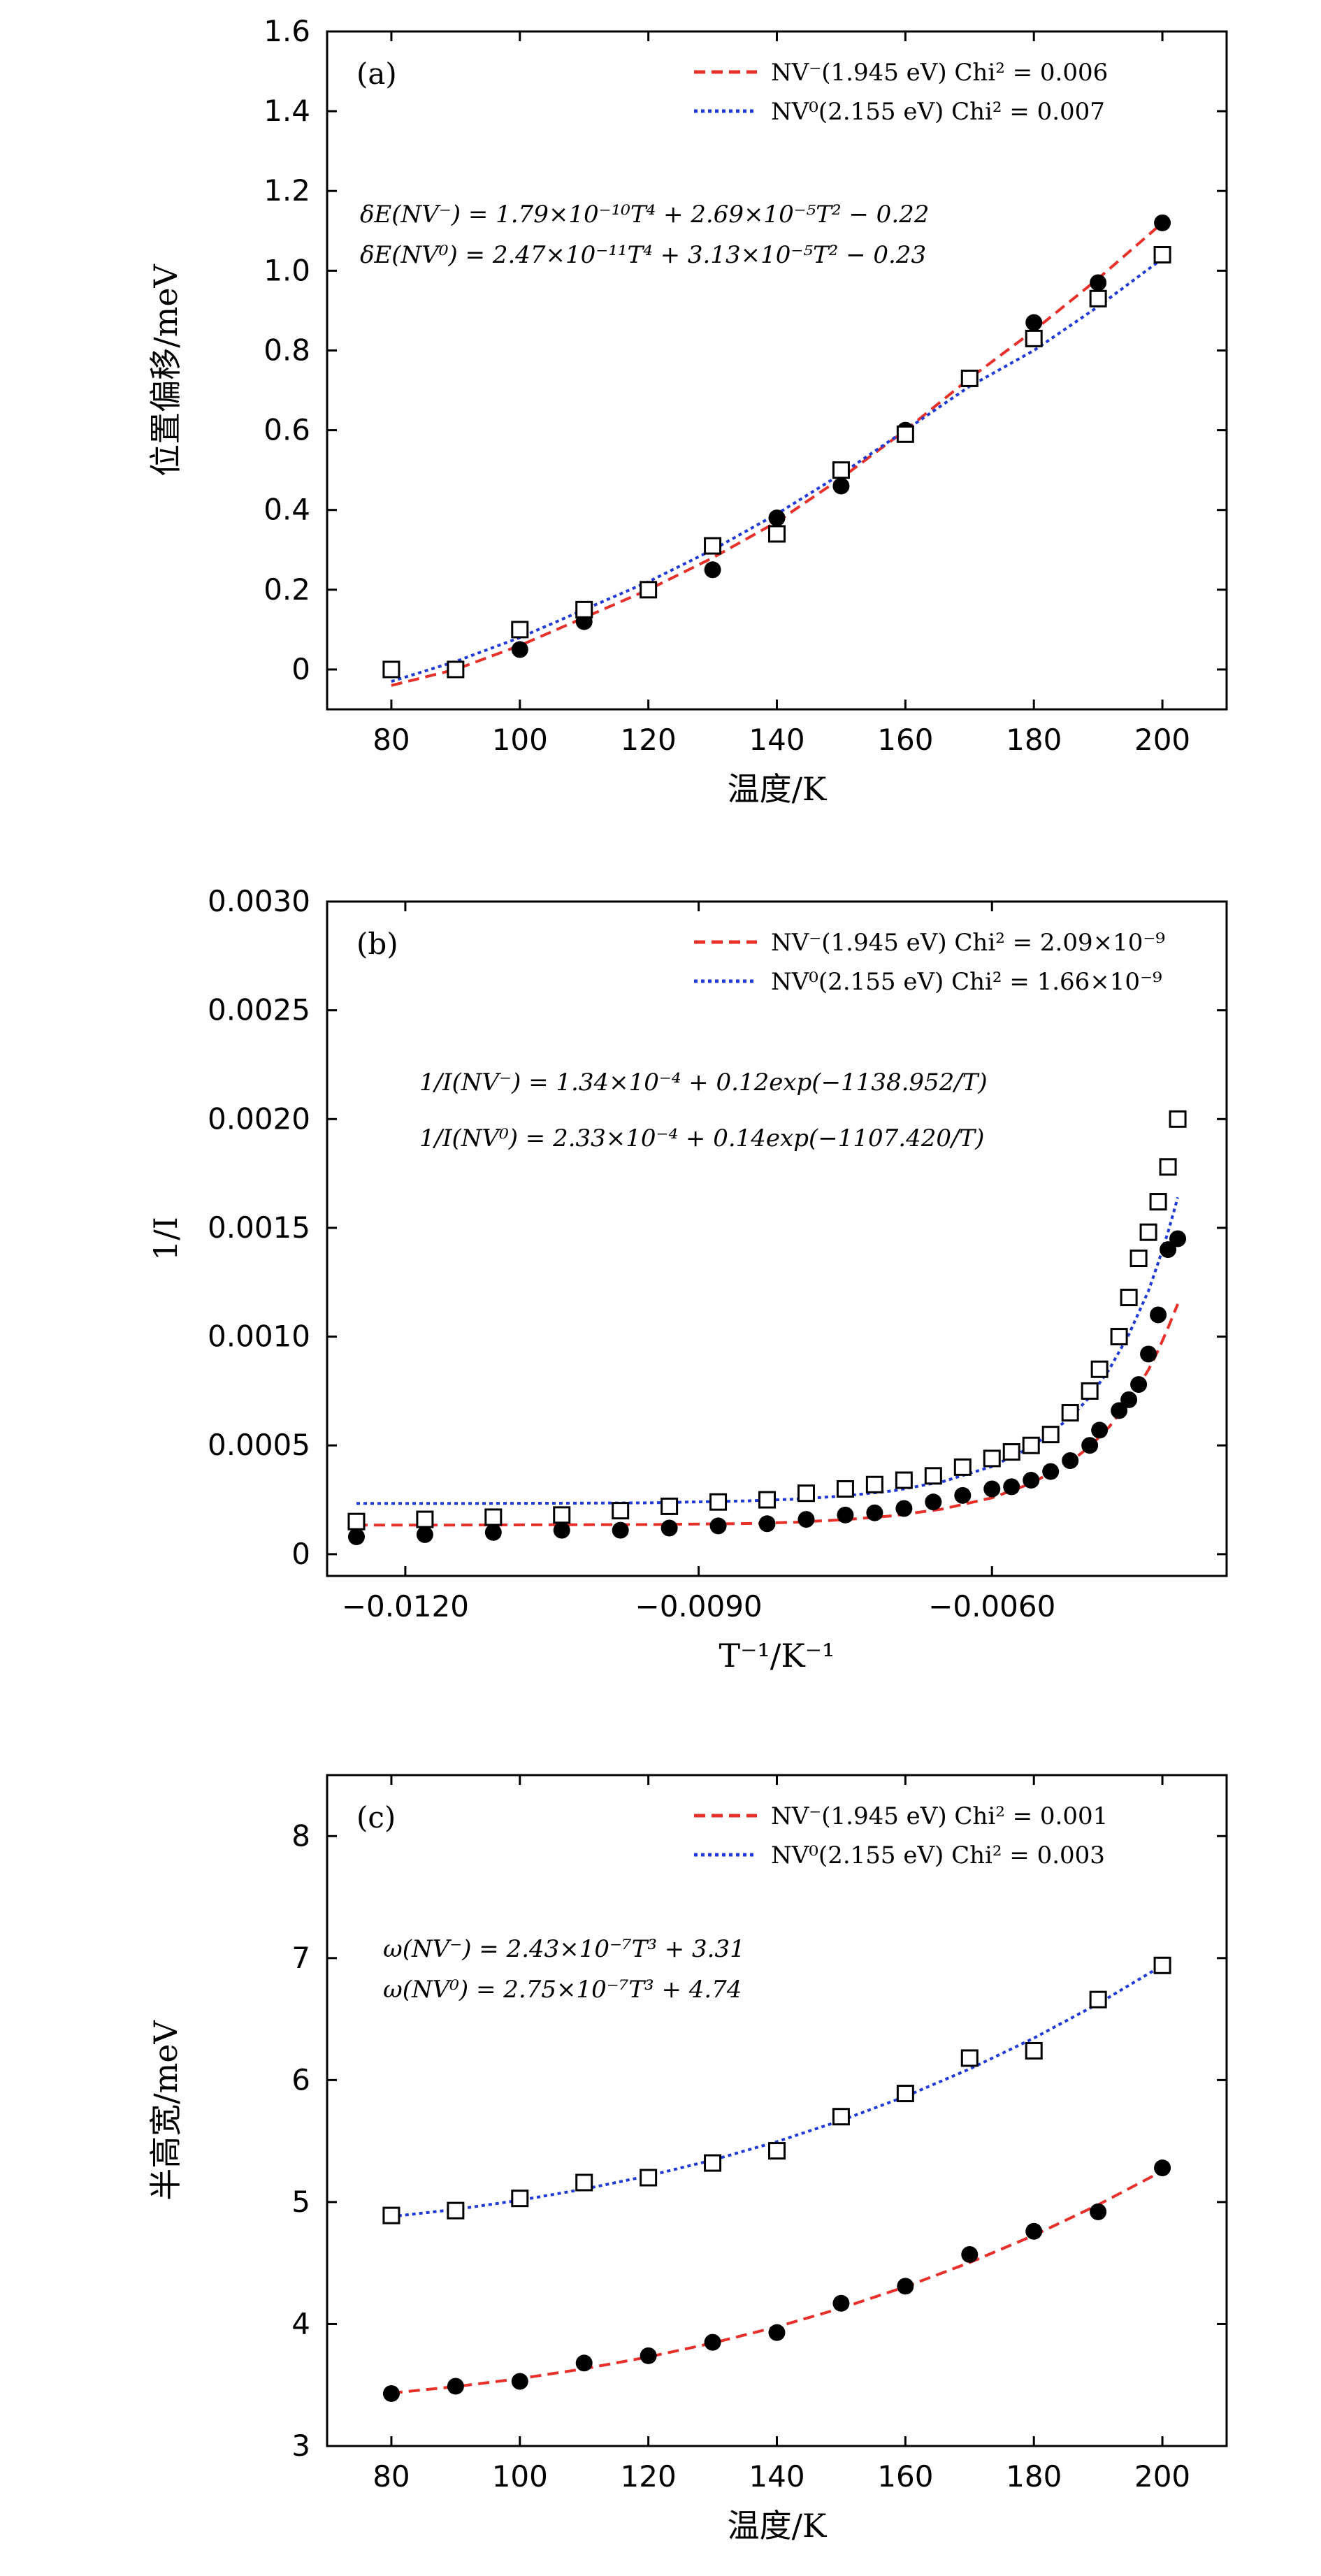 The width and height of the screenshot is (1321, 2576). Describe the element at coordinates (966, 982) in the screenshot. I see `legend-label: NV⁰(2.155 eV) Chi² = 1.66×10⁻⁹` at that location.